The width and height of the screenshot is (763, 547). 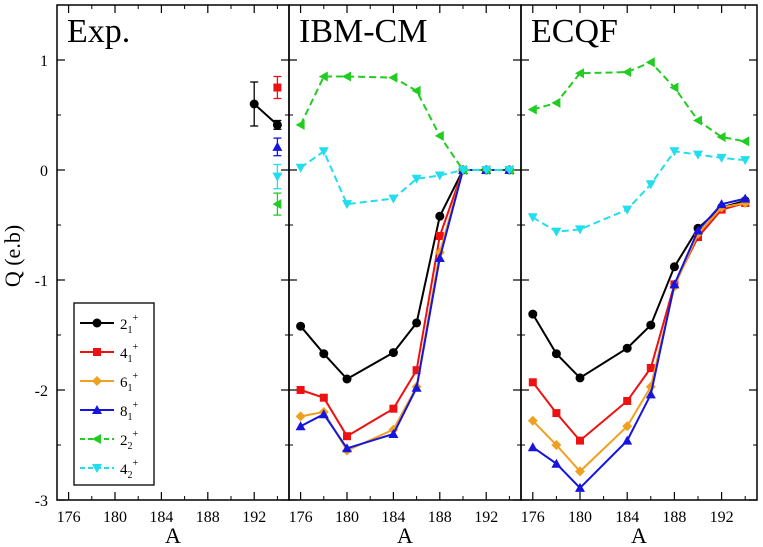 I want to click on x-axis-label: A, so click(x=173, y=535).